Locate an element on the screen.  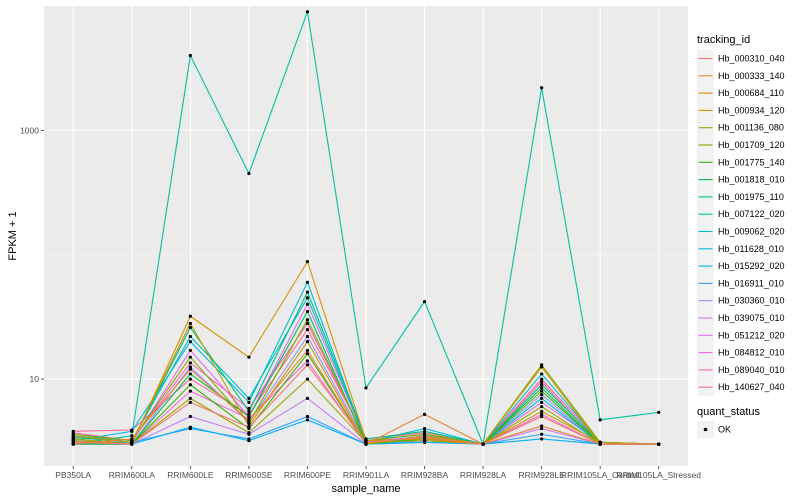
shape-legend-label: OK is located at coordinates (724, 430).